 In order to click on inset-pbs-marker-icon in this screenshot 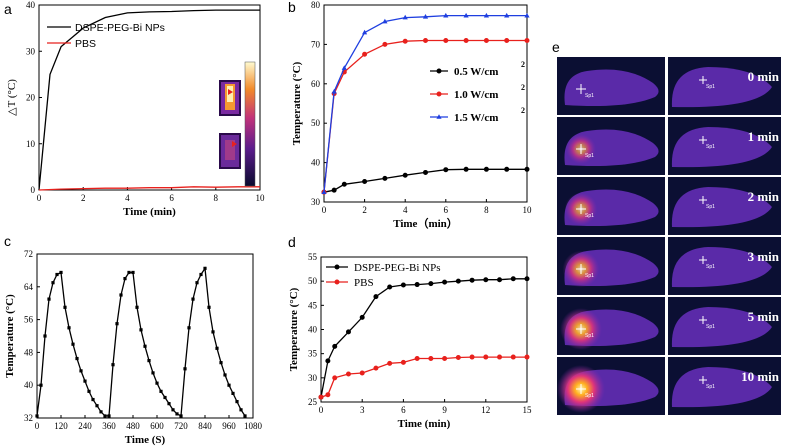, I will do `click(234, 144)`.